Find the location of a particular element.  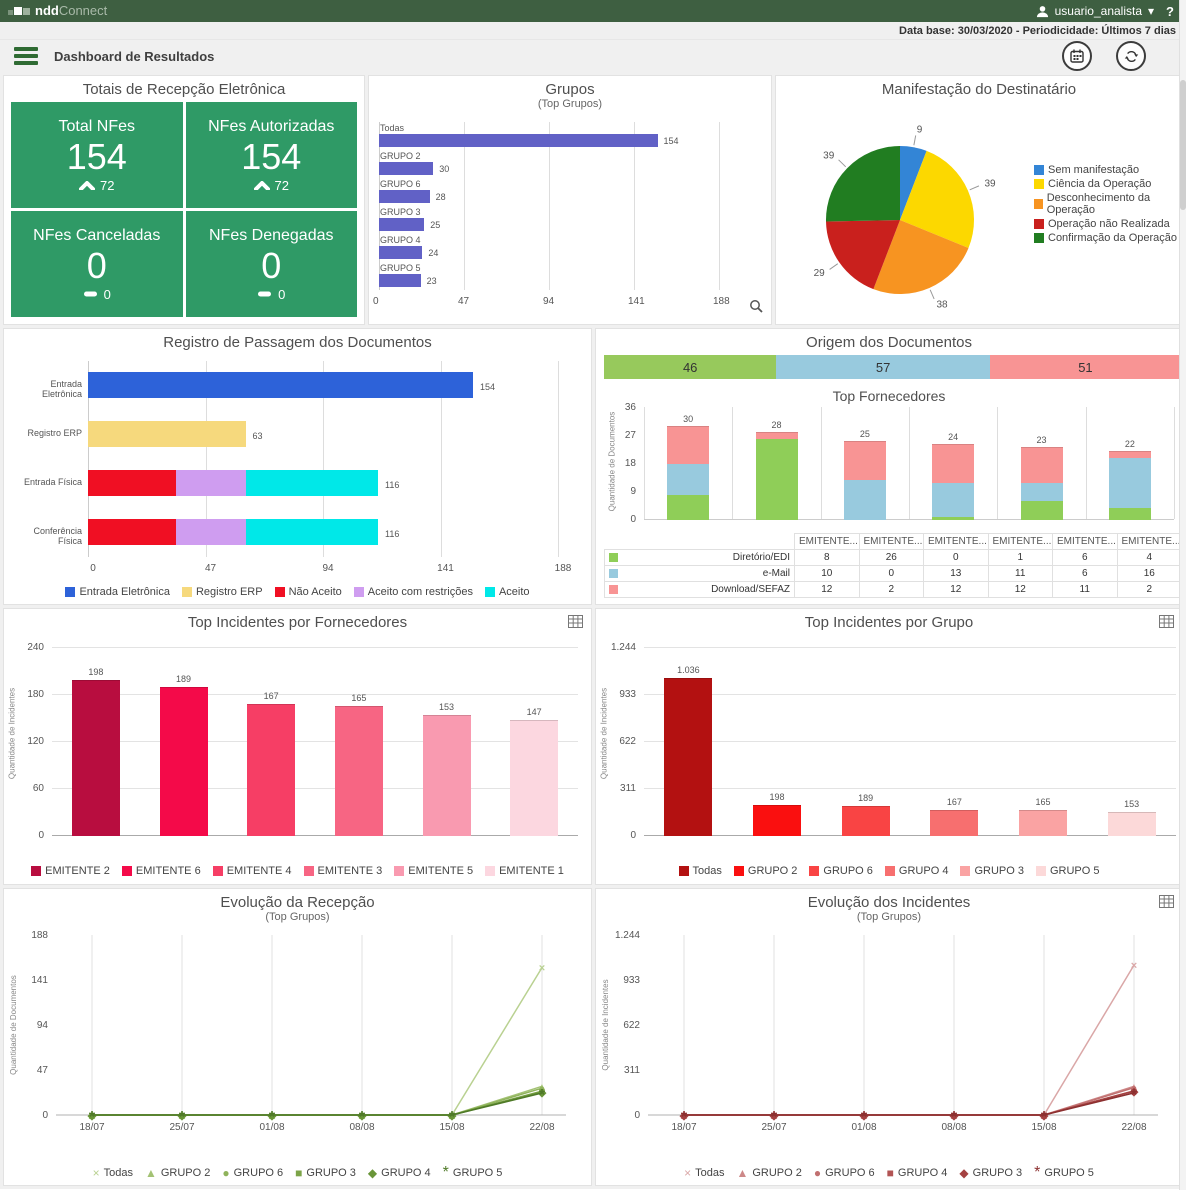

kpi-label: NFes Denegadas is located at coordinates (271, 235).